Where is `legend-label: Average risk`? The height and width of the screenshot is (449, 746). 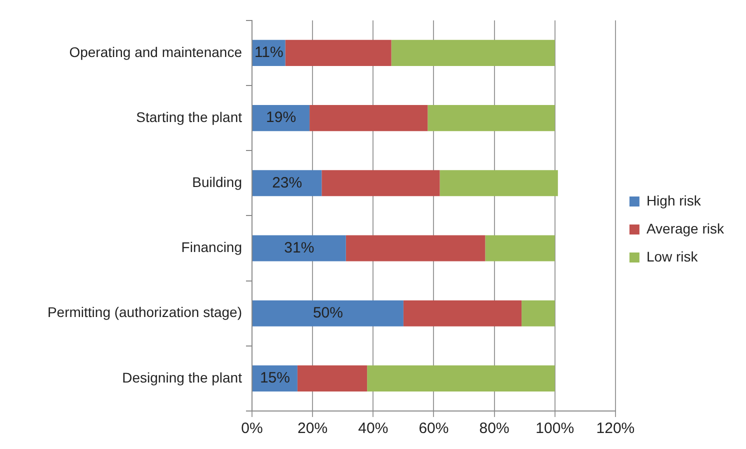
legend-label: Average risk is located at coordinates (685, 228).